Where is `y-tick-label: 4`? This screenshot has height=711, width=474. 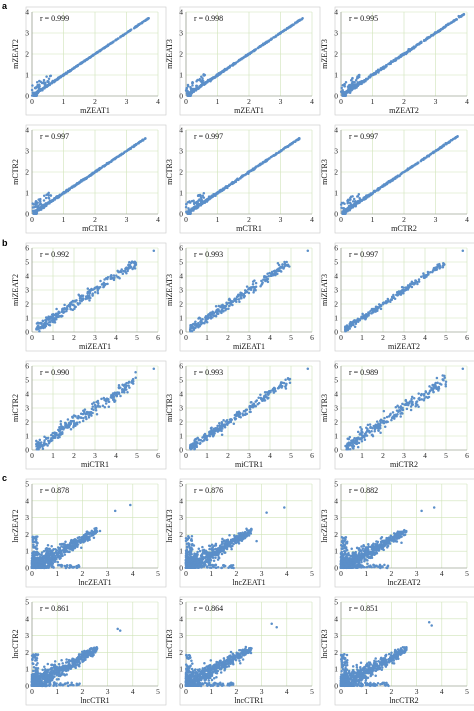 y-tick-label: 4 is located at coordinates (181, 130).